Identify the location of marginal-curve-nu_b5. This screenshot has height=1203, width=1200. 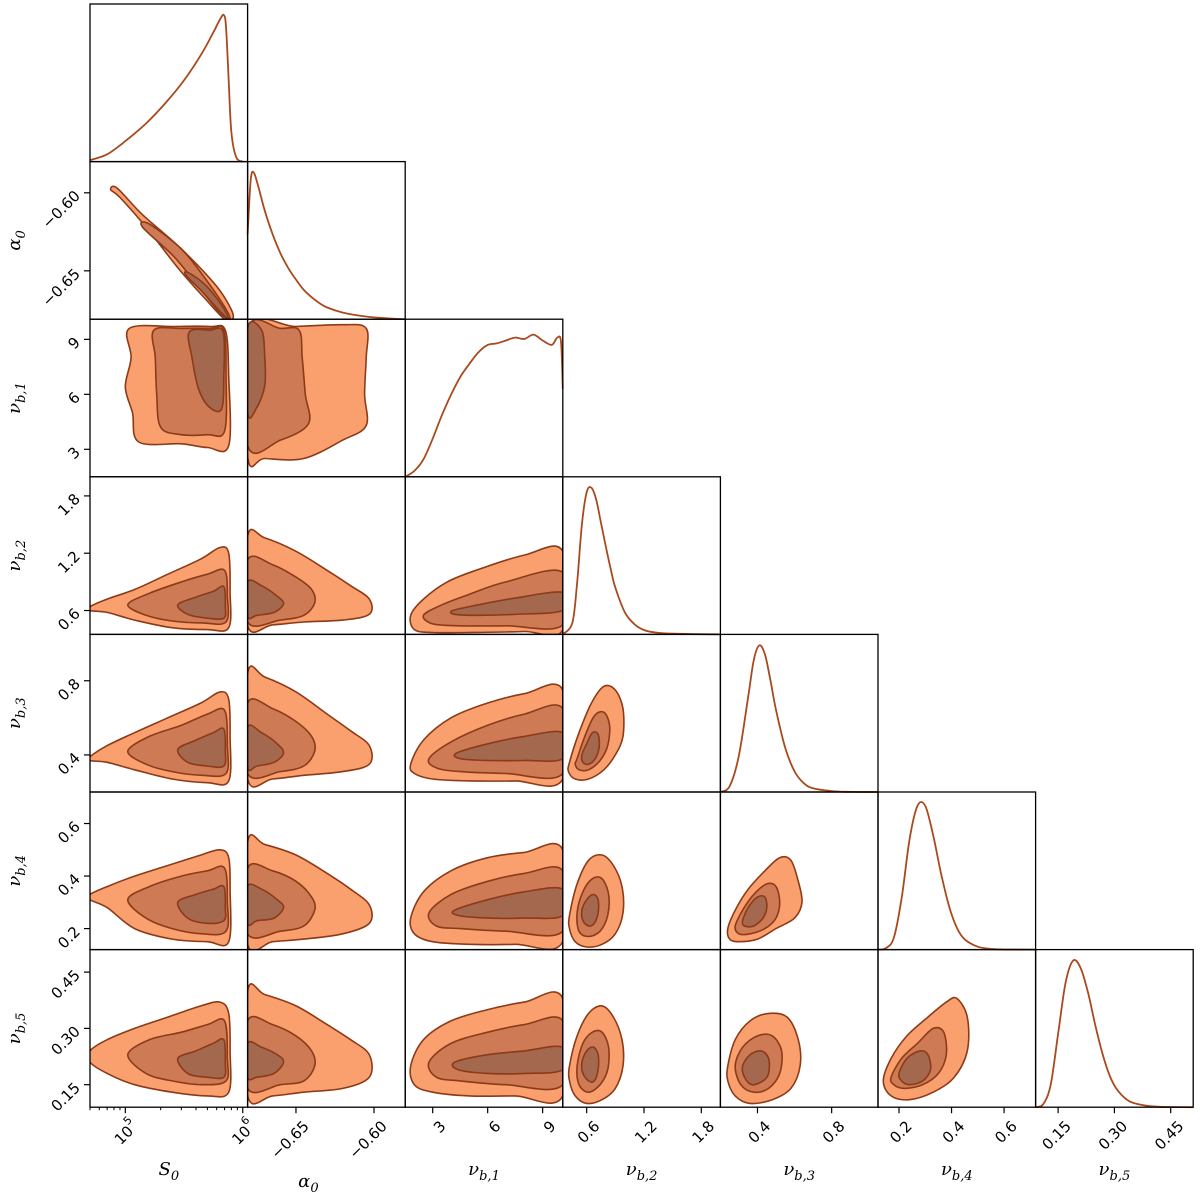
(1114, 1034).